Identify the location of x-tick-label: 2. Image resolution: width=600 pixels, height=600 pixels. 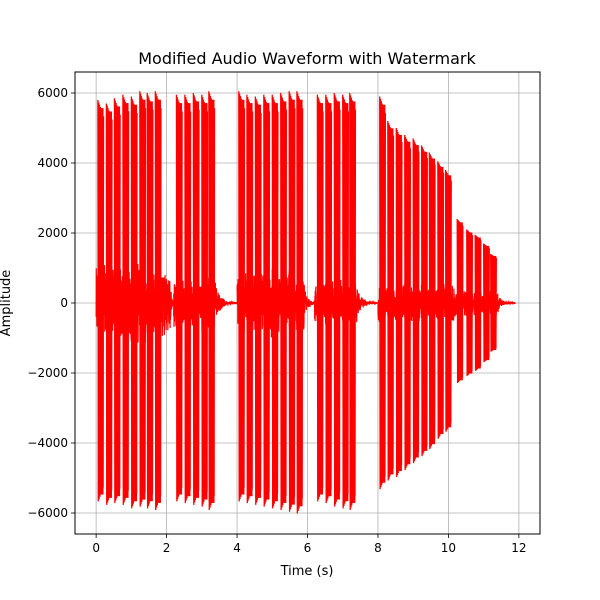
(167, 548).